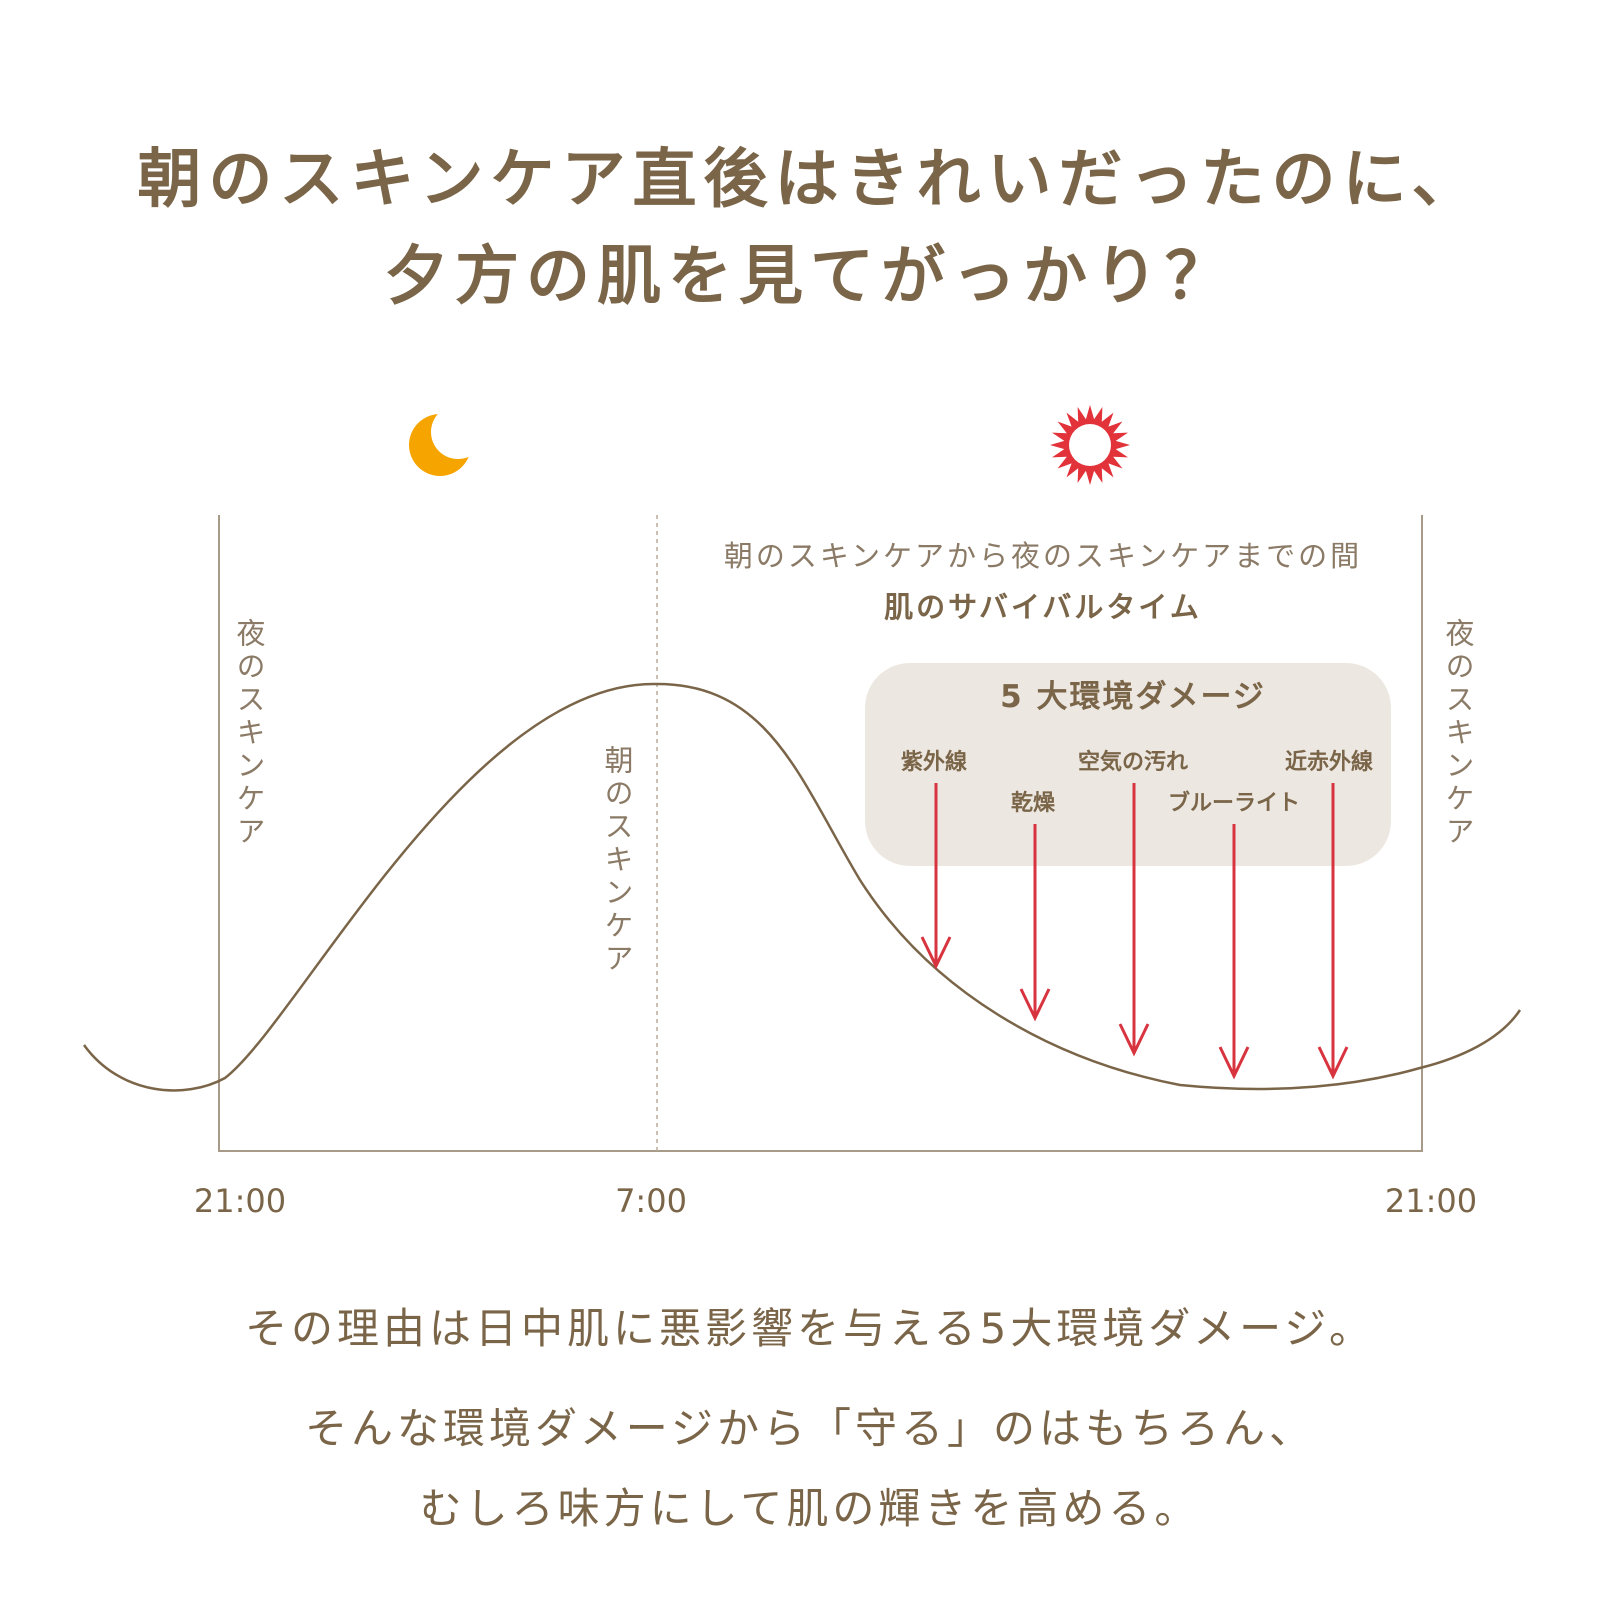 The height and width of the screenshot is (1620, 1620). I want to click on survival-caption-line-1: 朝のスキンケアから夜のスキンケアまでの間, so click(1043, 556).